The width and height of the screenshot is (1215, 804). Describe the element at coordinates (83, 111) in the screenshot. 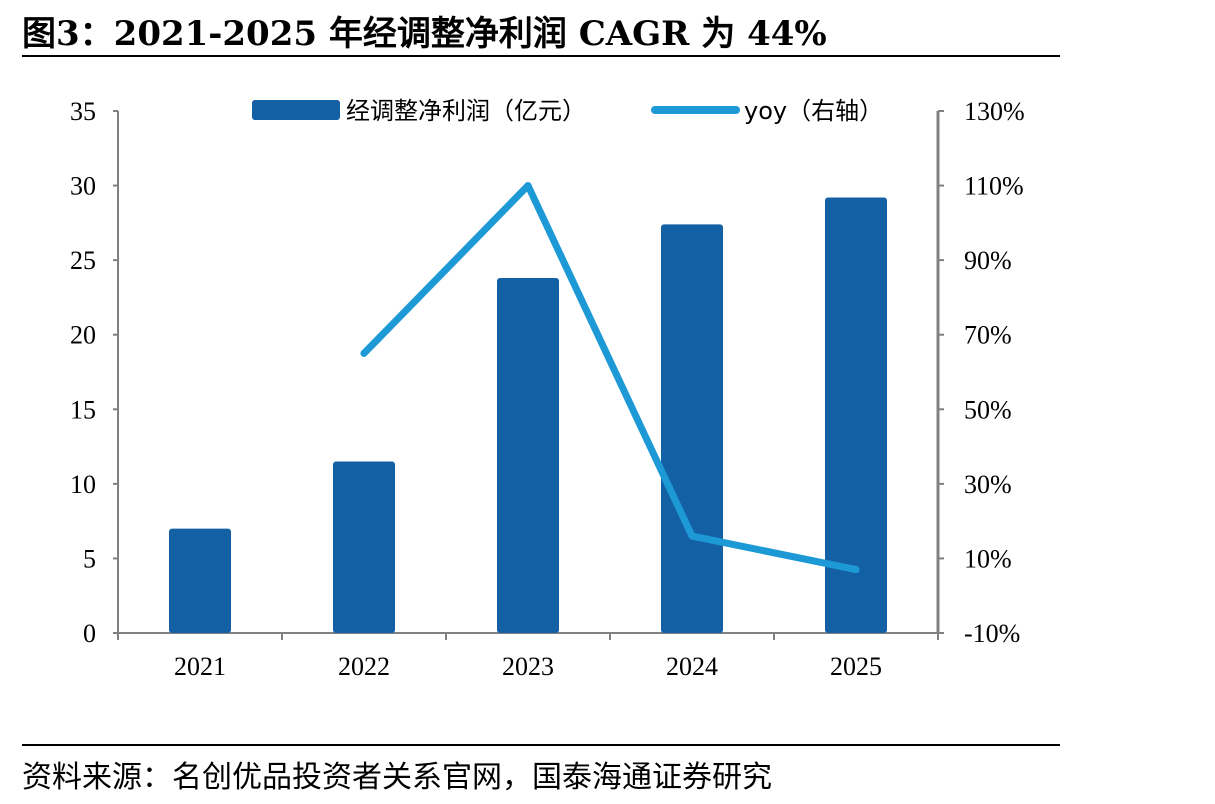

I see `left-axis-tick-label: 35` at that location.